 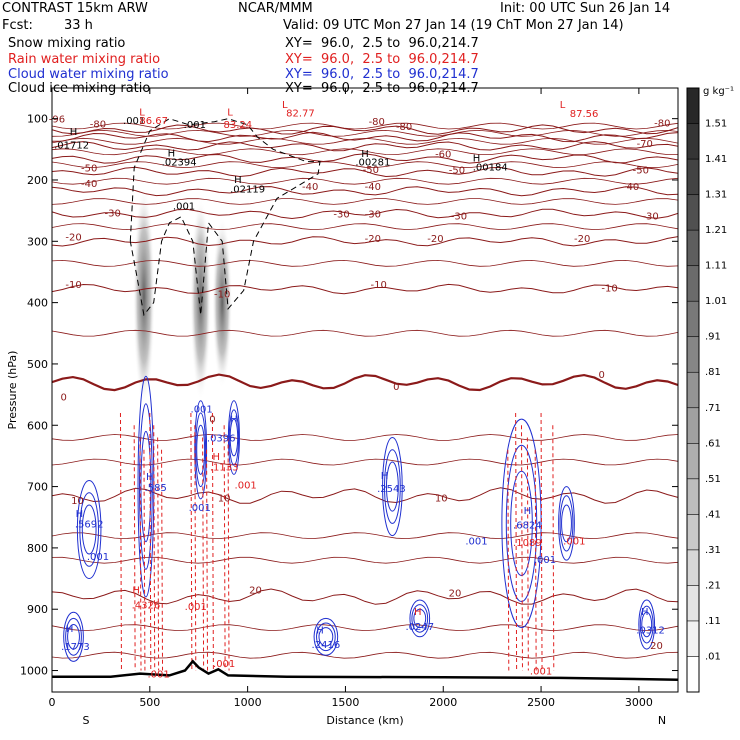 I want to click on colorbar-level-label: .41, so click(x=713, y=514).